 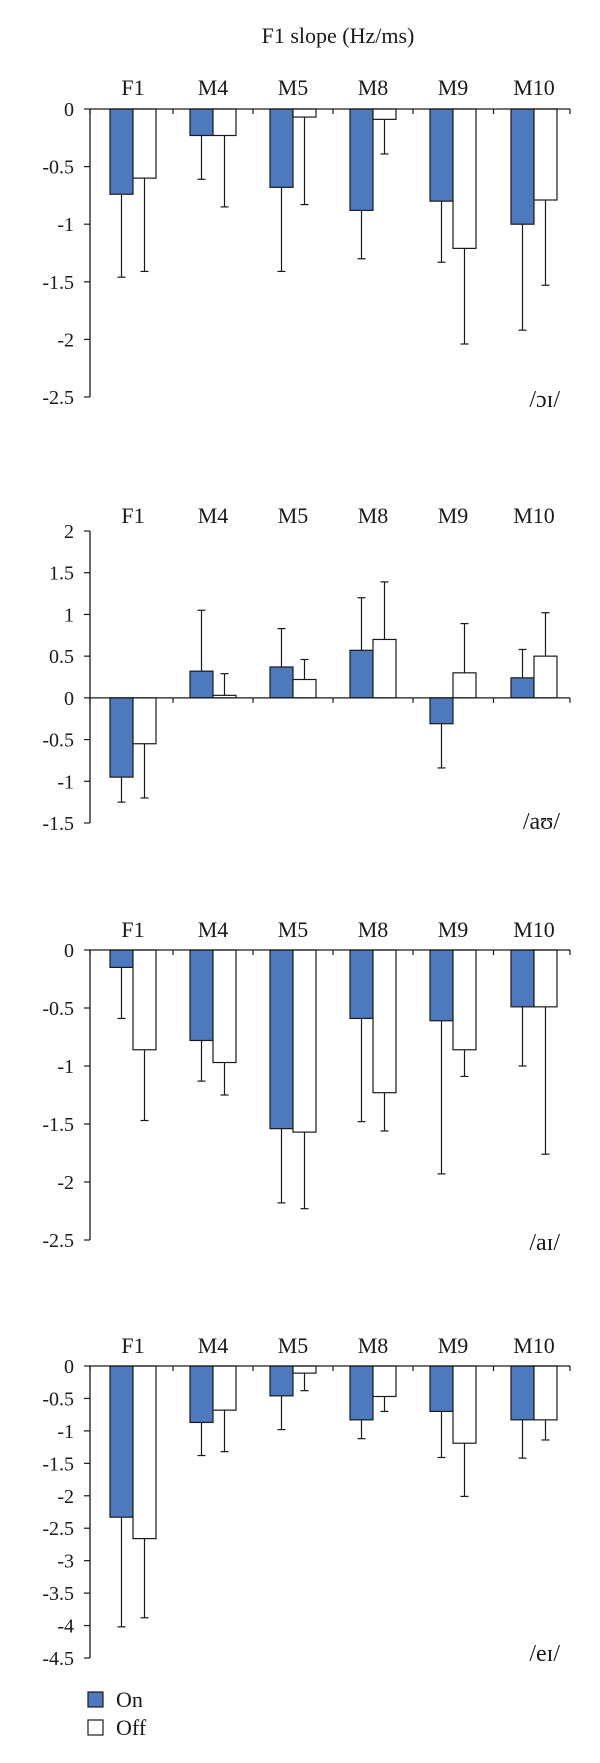 I want to click on vowel-annotation: /aʊ/, so click(x=541, y=822).